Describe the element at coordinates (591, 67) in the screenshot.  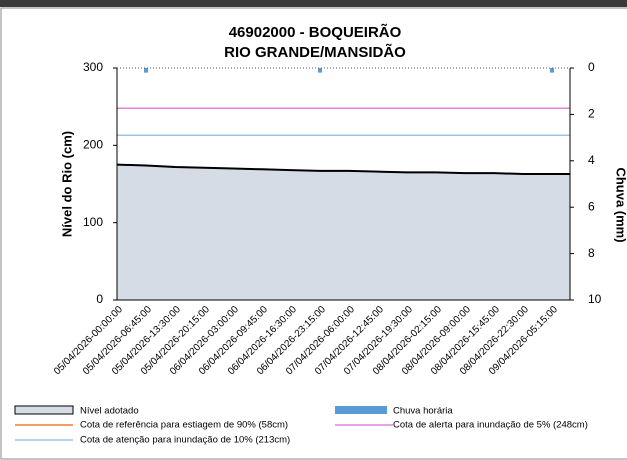
I see `y2-tick-label: 0` at that location.